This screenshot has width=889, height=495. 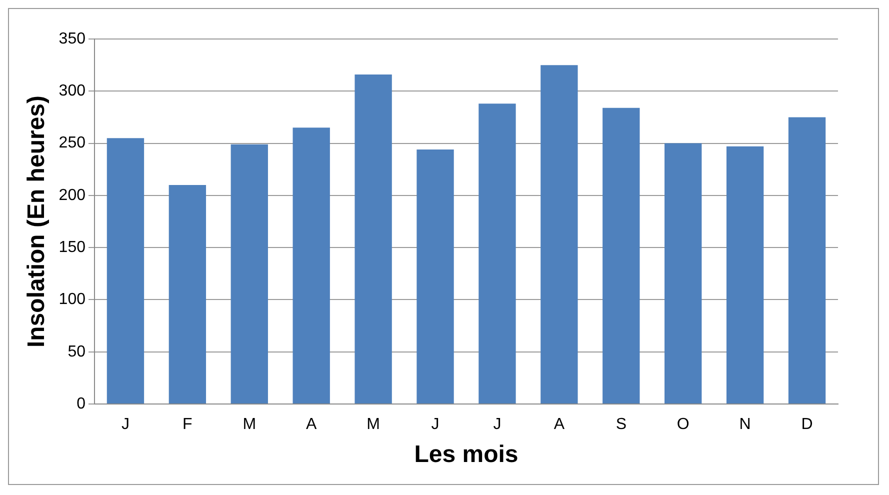 I want to click on y-axis-title: Insolation (En heures), so click(x=36, y=221).